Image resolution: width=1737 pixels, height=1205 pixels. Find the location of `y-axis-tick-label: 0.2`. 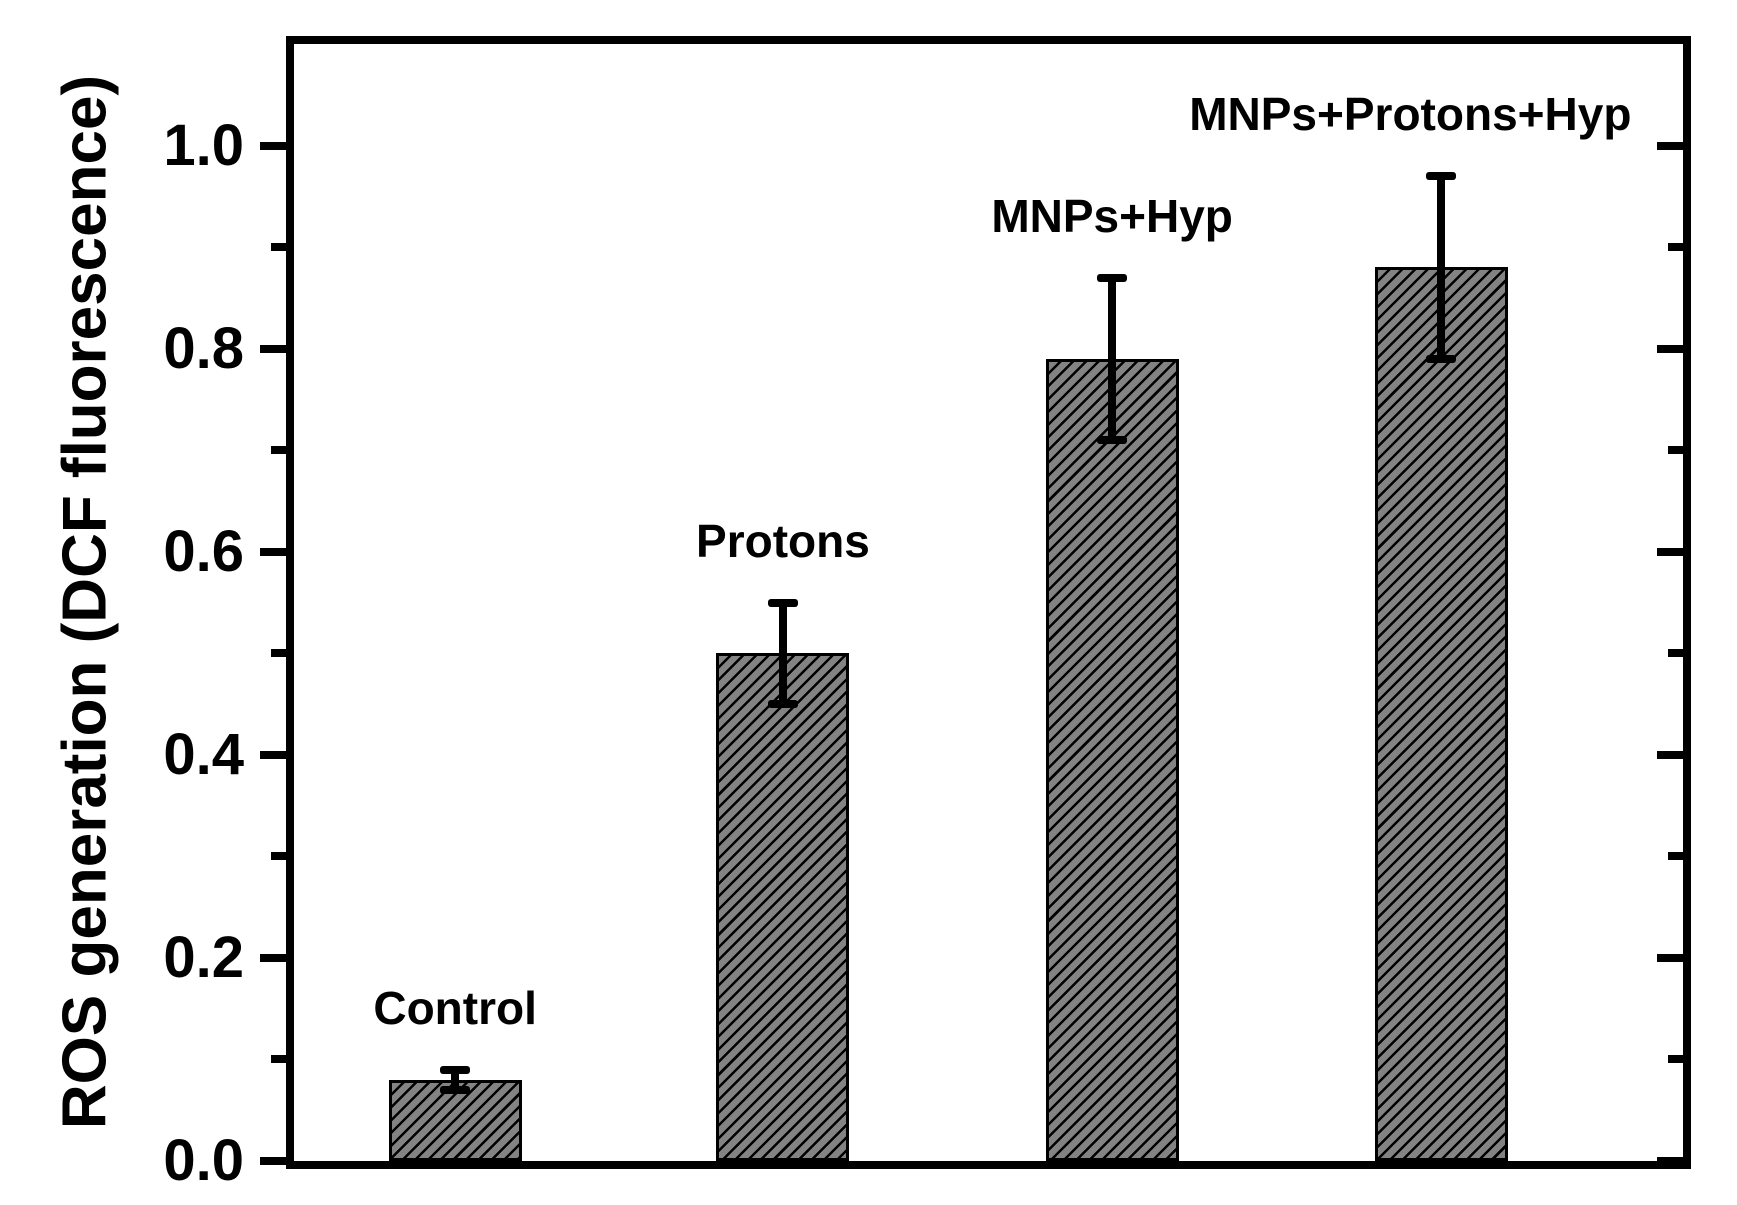

y-axis-tick-label: 0.2 is located at coordinates (203, 957).